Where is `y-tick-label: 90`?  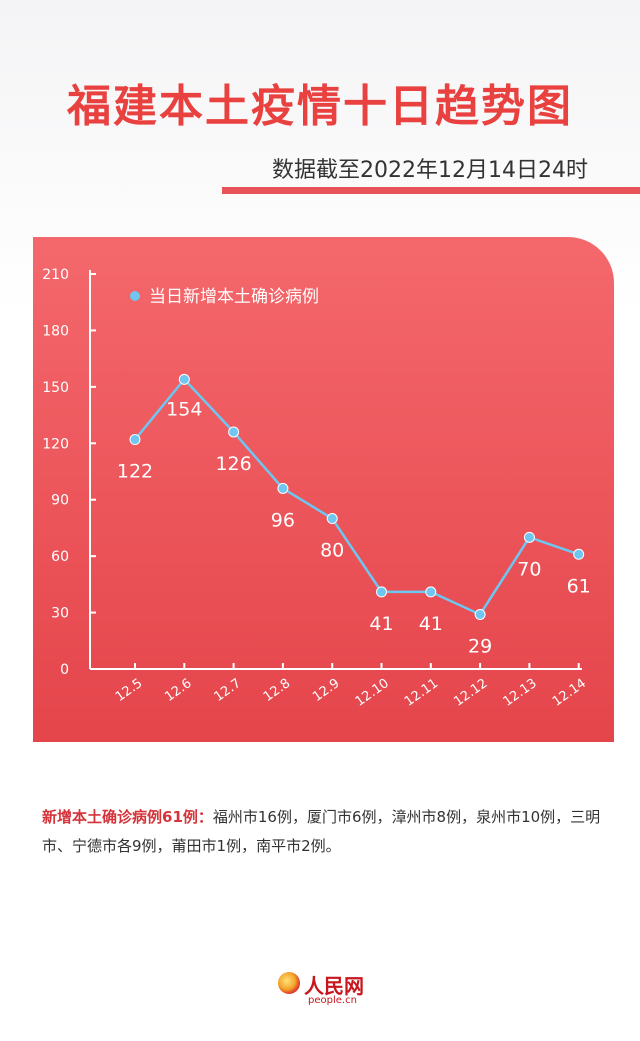
y-tick-label: 90 is located at coordinates (60, 501).